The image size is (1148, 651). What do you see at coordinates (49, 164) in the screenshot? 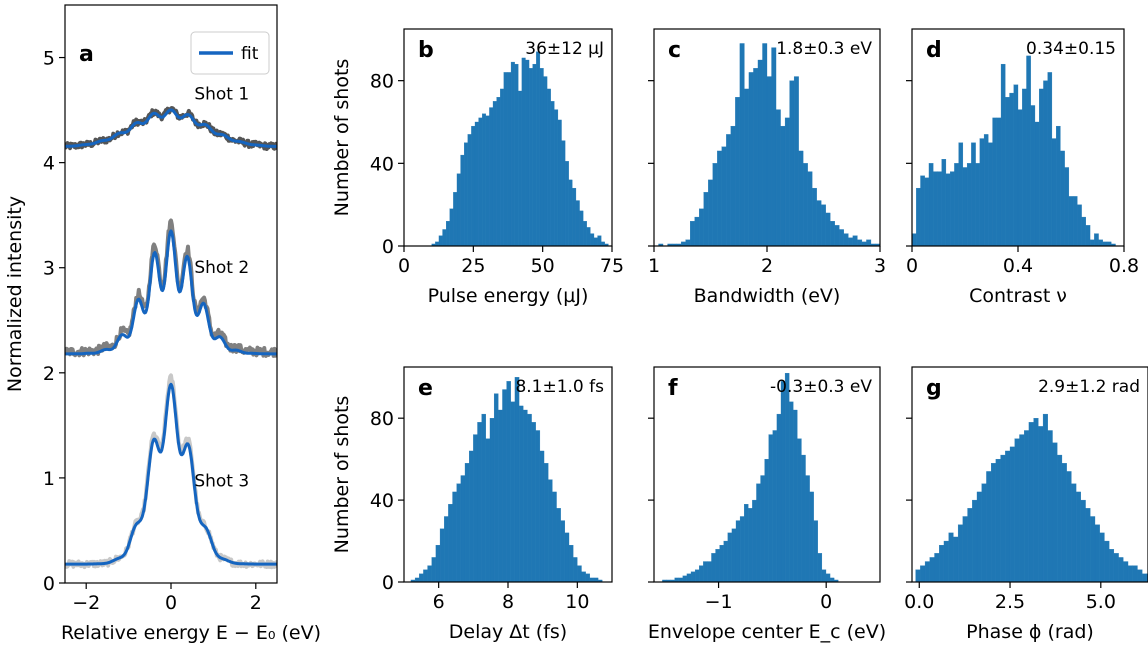
I see `y-tick-label: 4` at bounding box center [49, 164].